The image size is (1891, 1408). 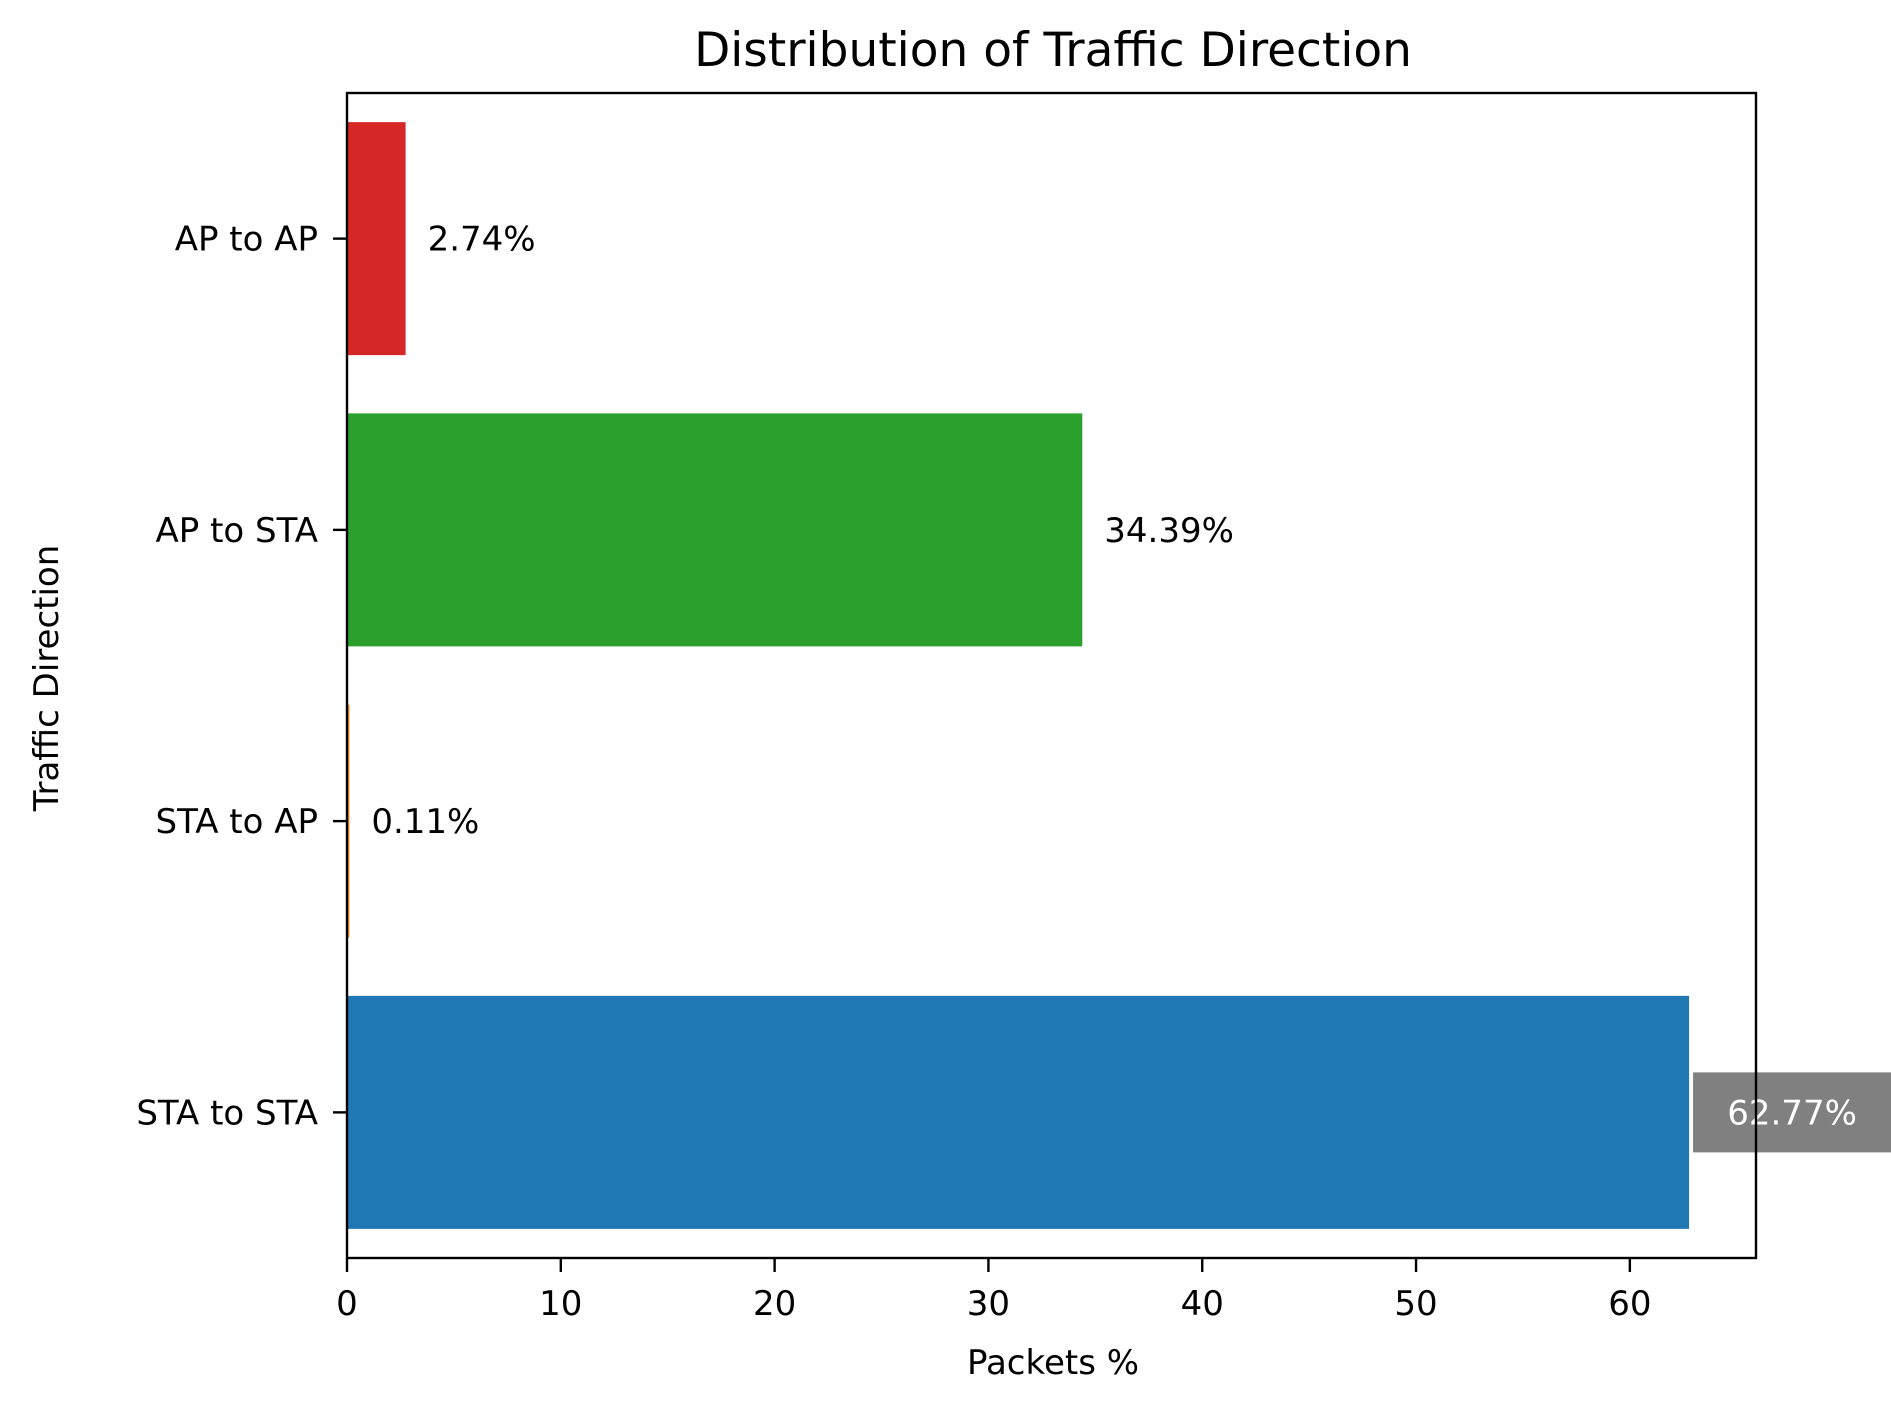 I want to click on y-tick-label-sta-to-ap: STA to AP, so click(x=237, y=822).